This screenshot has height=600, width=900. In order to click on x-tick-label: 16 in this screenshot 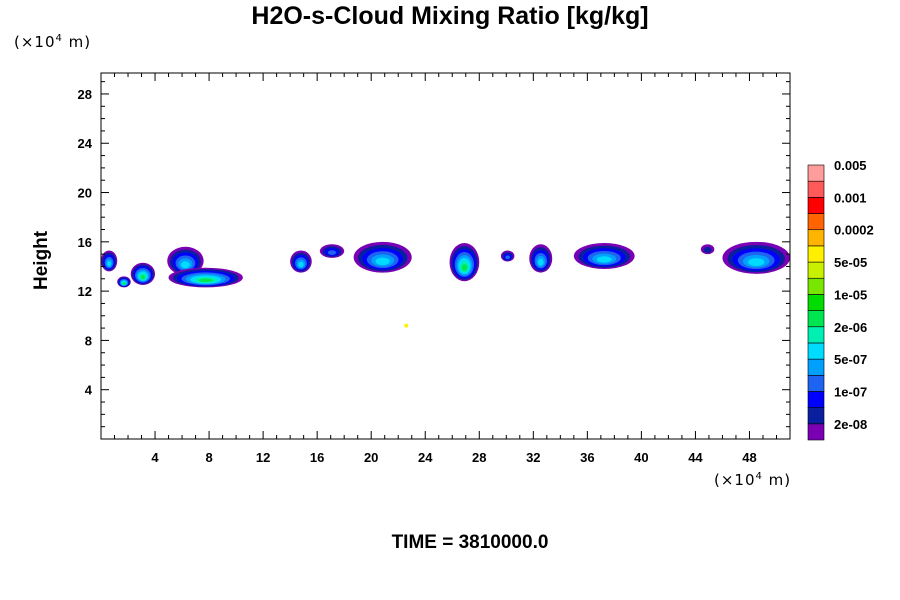, I will do `click(317, 457)`.